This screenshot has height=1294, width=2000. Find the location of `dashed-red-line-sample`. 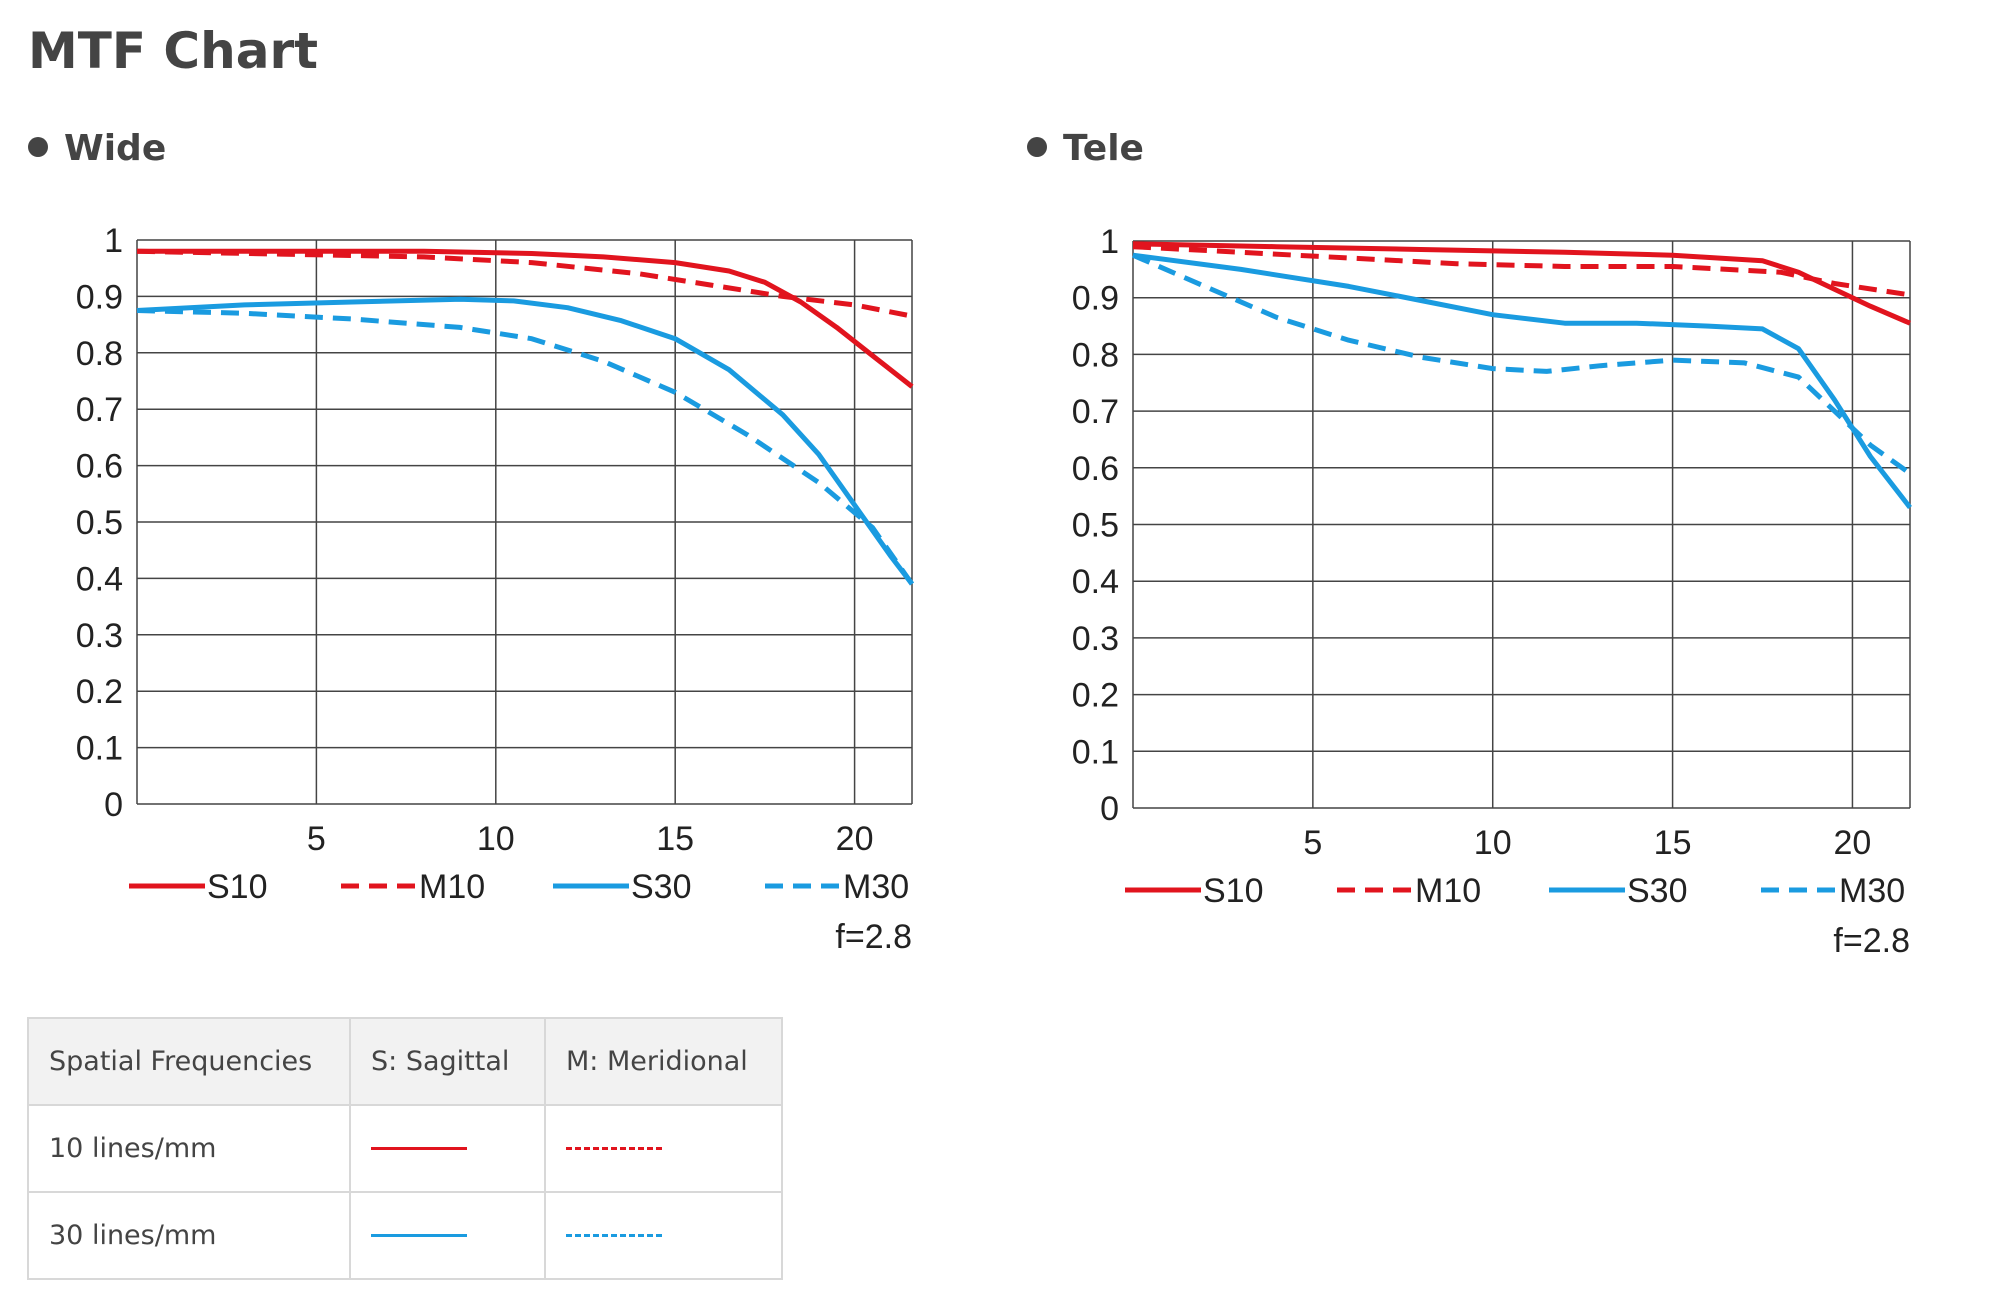

dashed-red-line-sample is located at coordinates (614, 1148).